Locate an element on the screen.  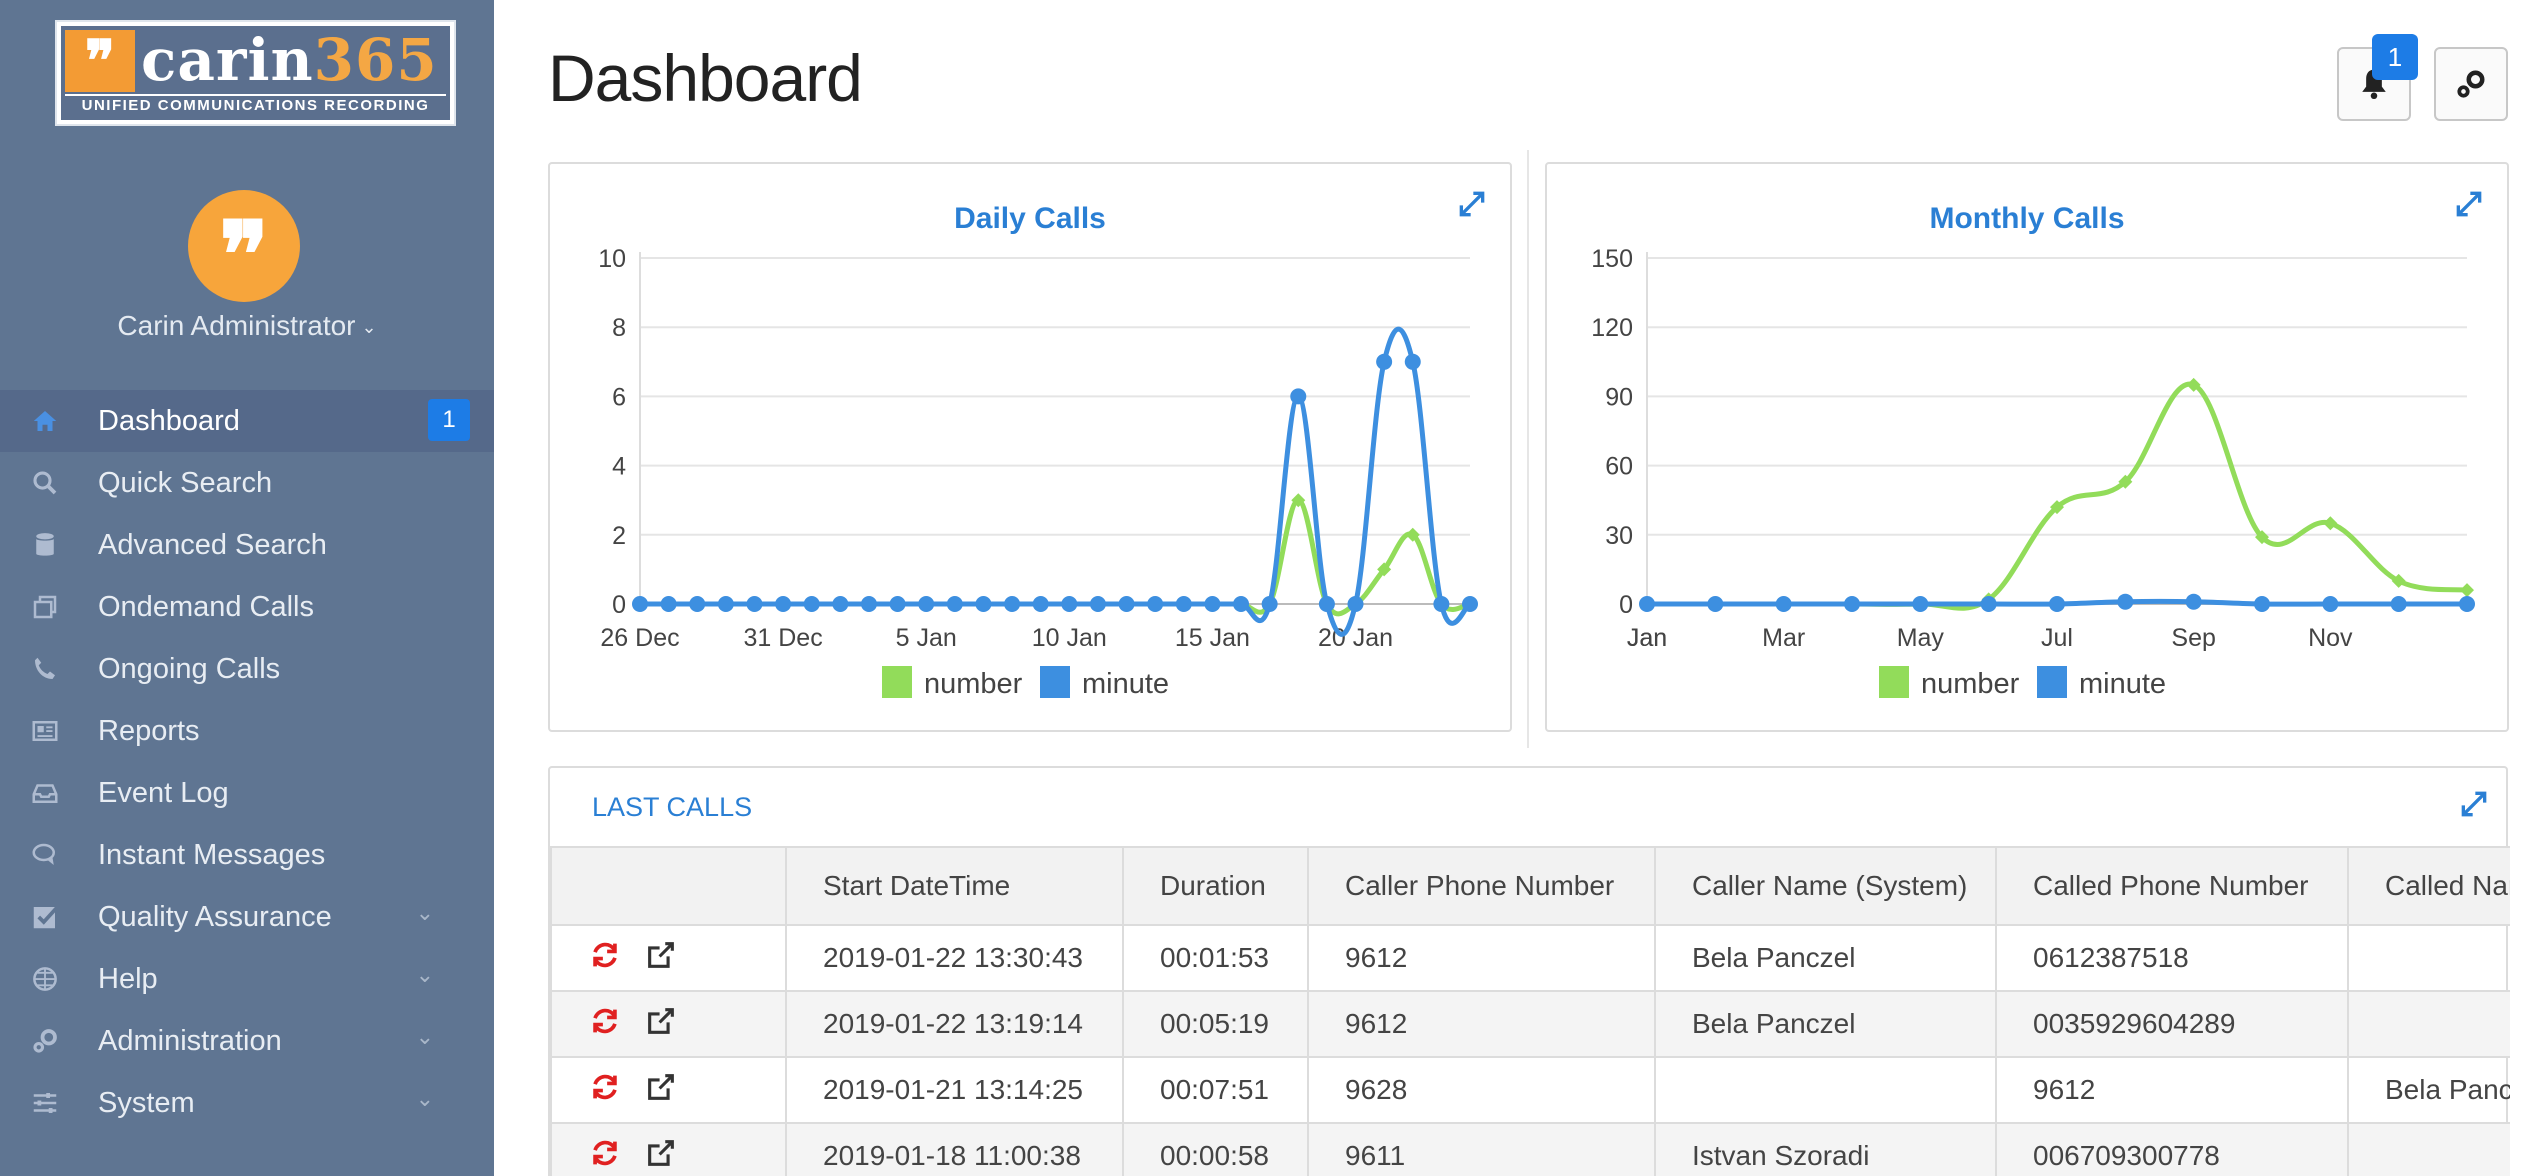
legend-label-number: number is located at coordinates (973, 684).